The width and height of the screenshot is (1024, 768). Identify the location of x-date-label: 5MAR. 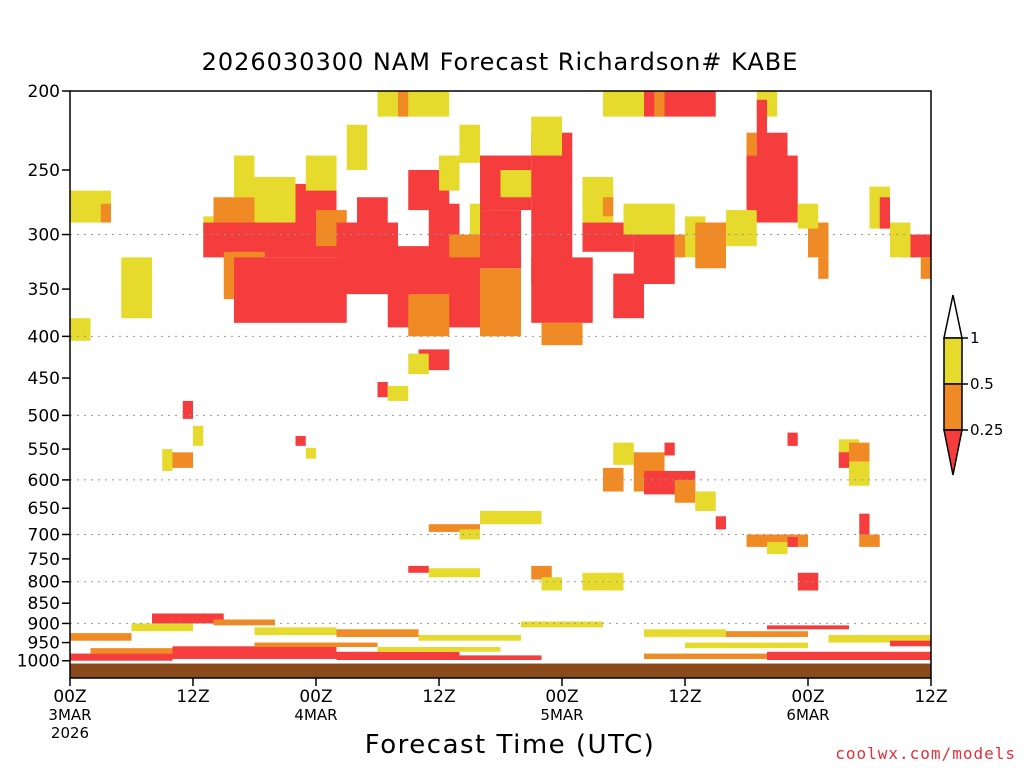
(561, 715).